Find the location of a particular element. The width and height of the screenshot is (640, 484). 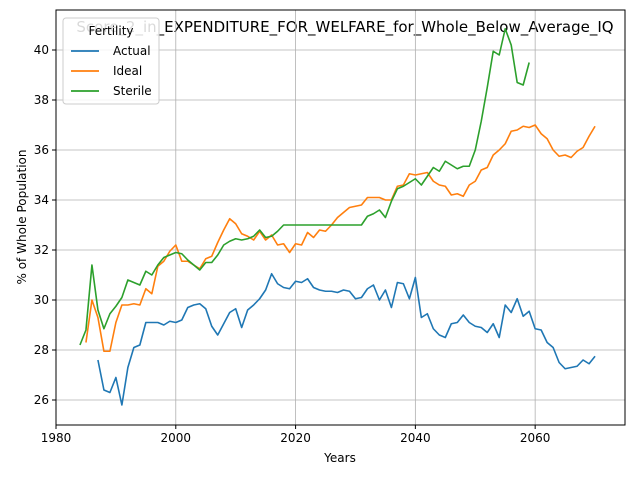

y-tick-label: 34 is located at coordinates (41, 200).